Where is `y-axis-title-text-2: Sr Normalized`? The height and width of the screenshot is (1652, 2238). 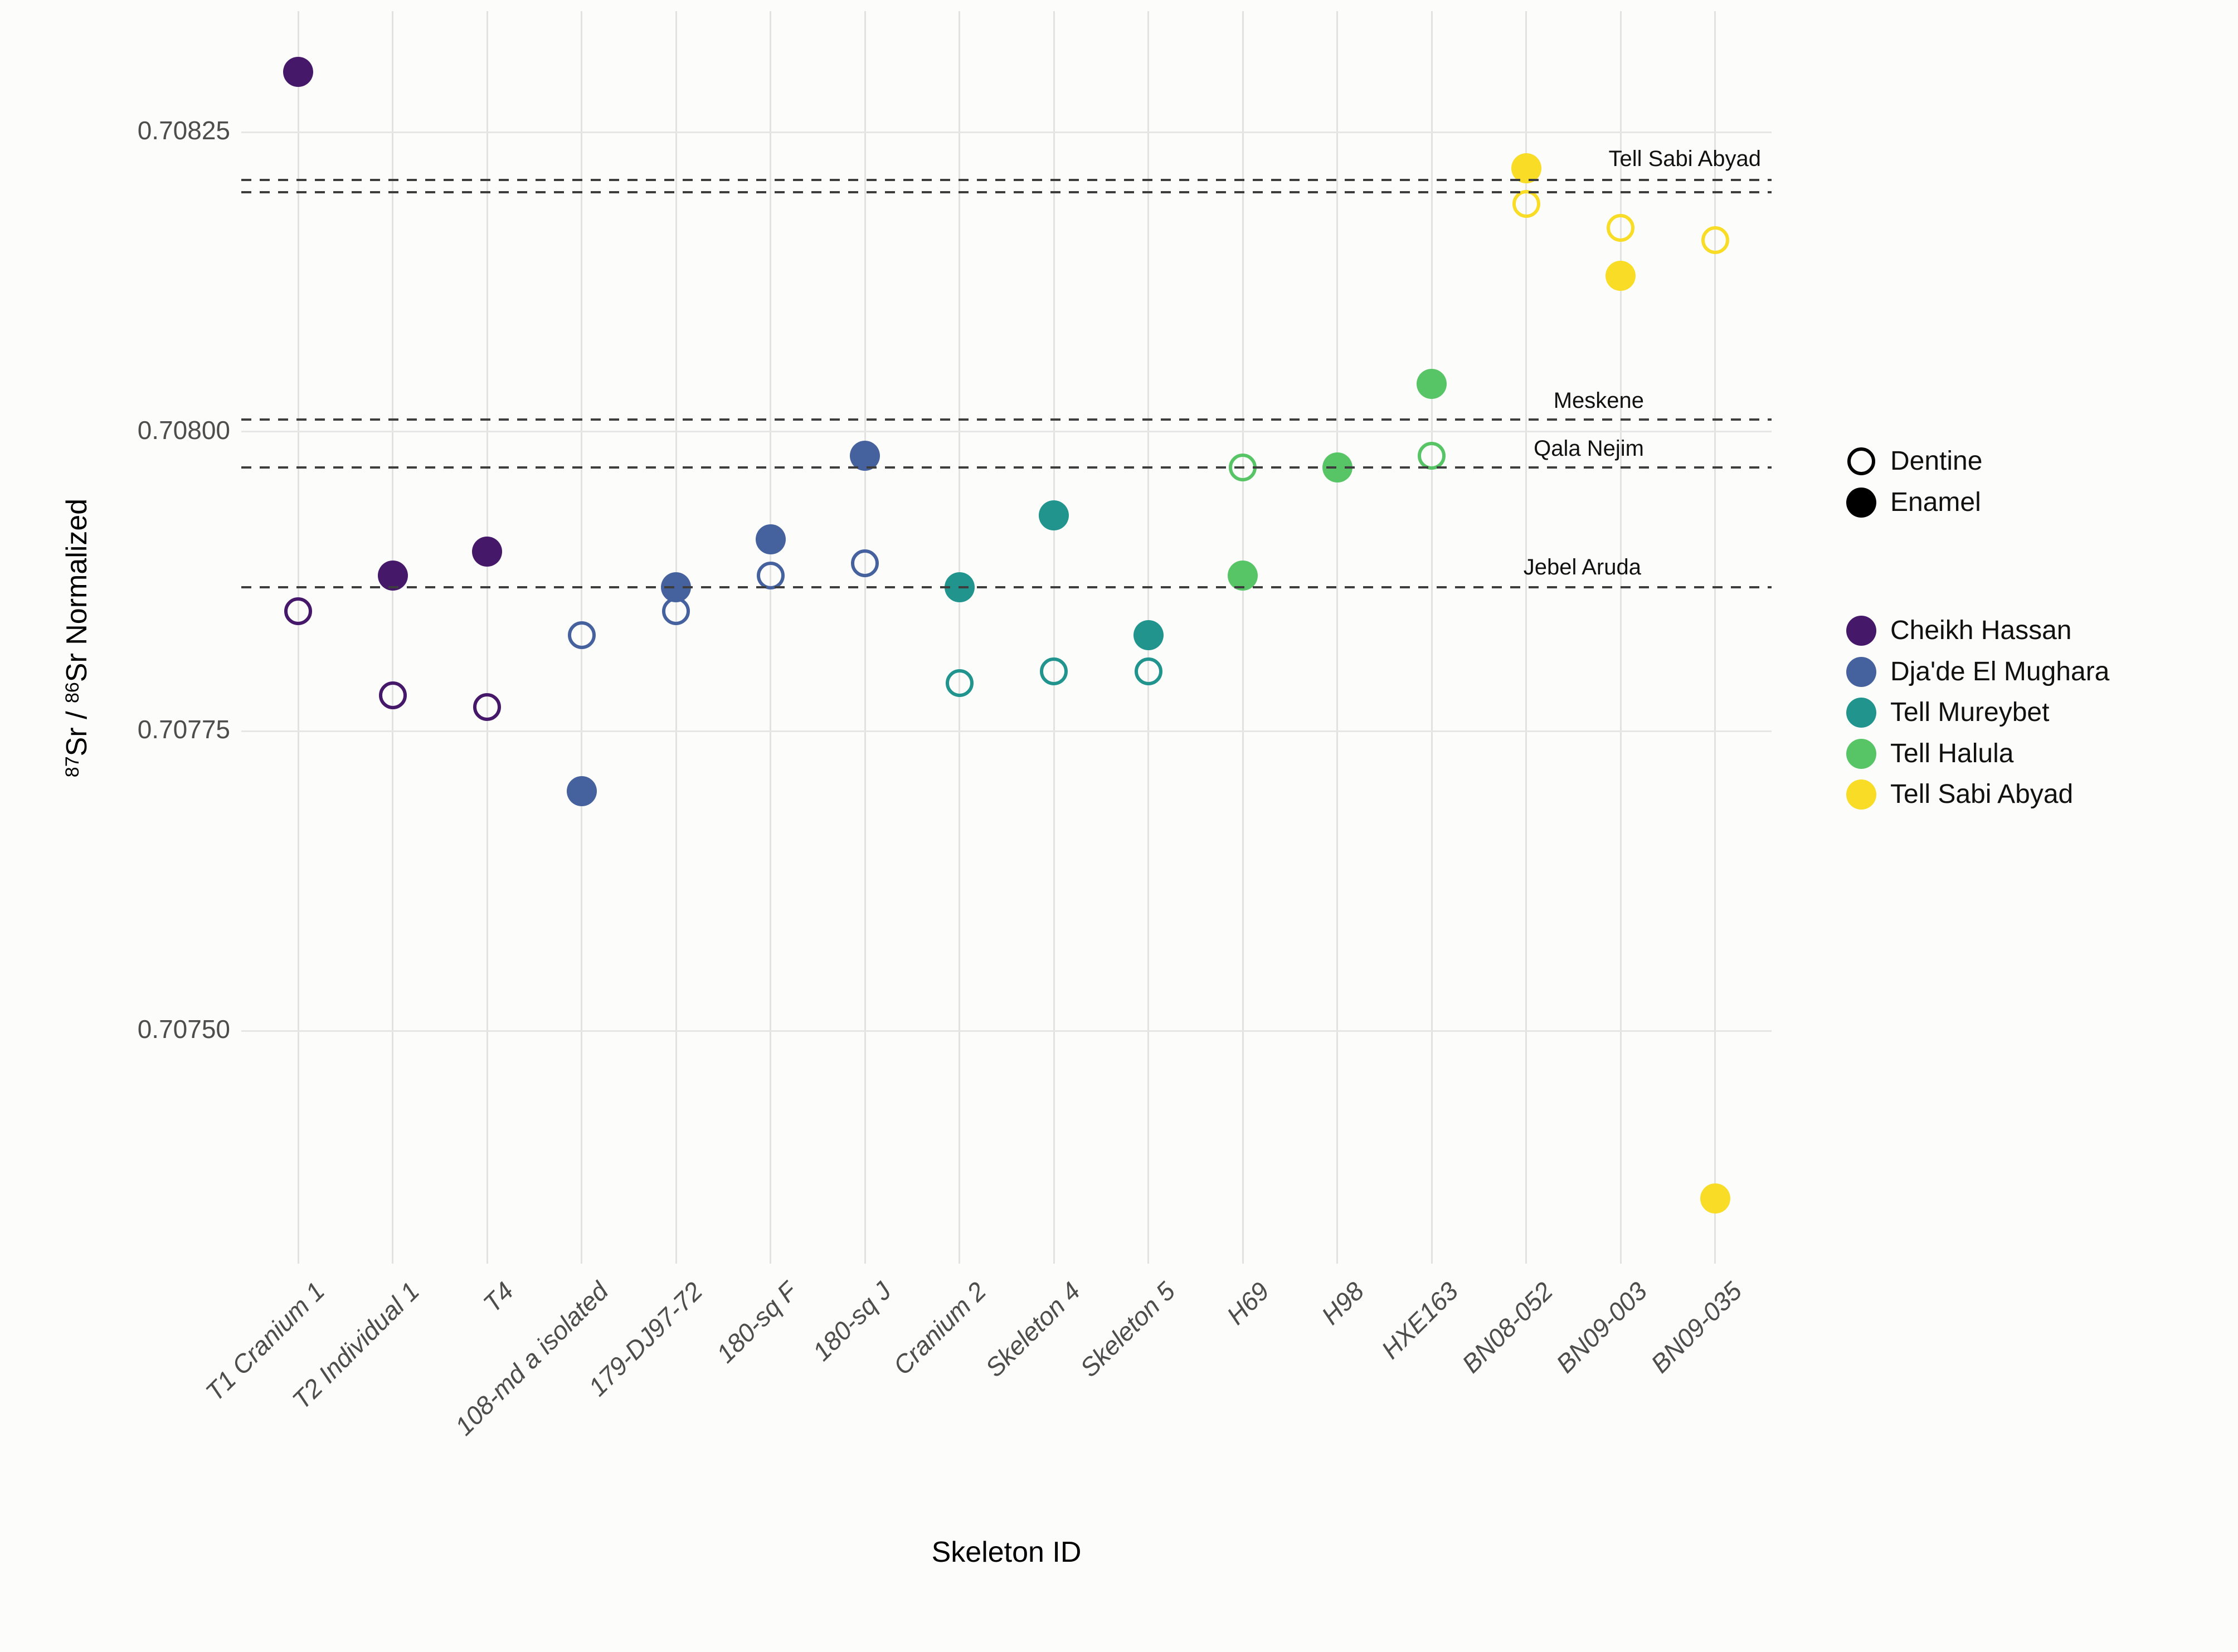
y-axis-title-text-2: Sr Normalized is located at coordinates (77, 590).